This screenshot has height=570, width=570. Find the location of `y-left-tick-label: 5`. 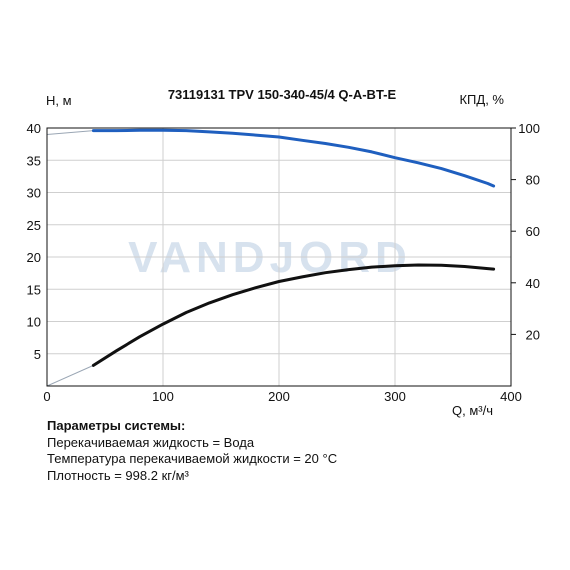

y-left-tick-label: 5 is located at coordinates (37, 354).